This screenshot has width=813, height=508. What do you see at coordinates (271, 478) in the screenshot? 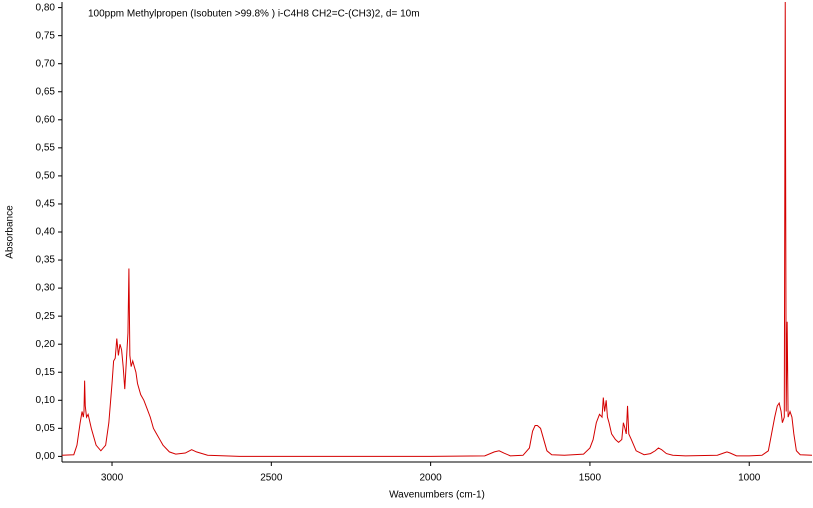
I see `x-tick-label: 2500` at bounding box center [271, 478].